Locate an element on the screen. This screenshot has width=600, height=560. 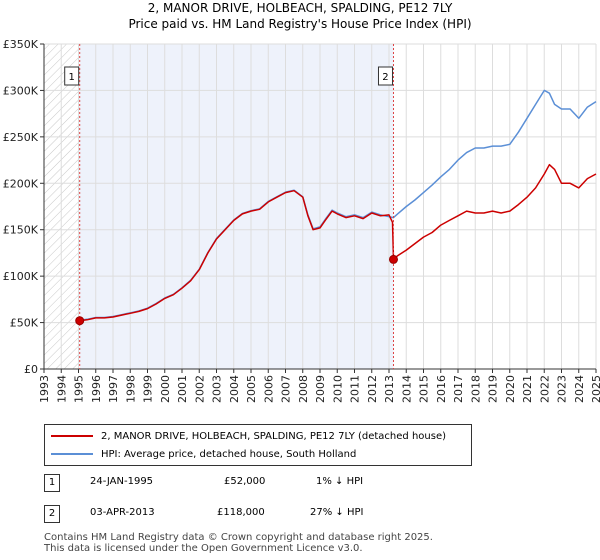
y-tick-label: £100K is located at coordinates (21, 276).